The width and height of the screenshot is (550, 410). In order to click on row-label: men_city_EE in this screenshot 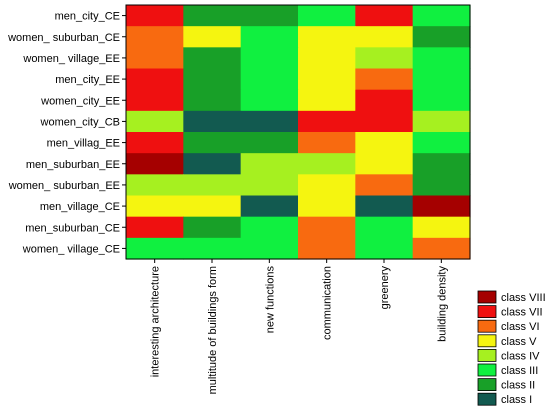, I will do `click(87, 80)`.